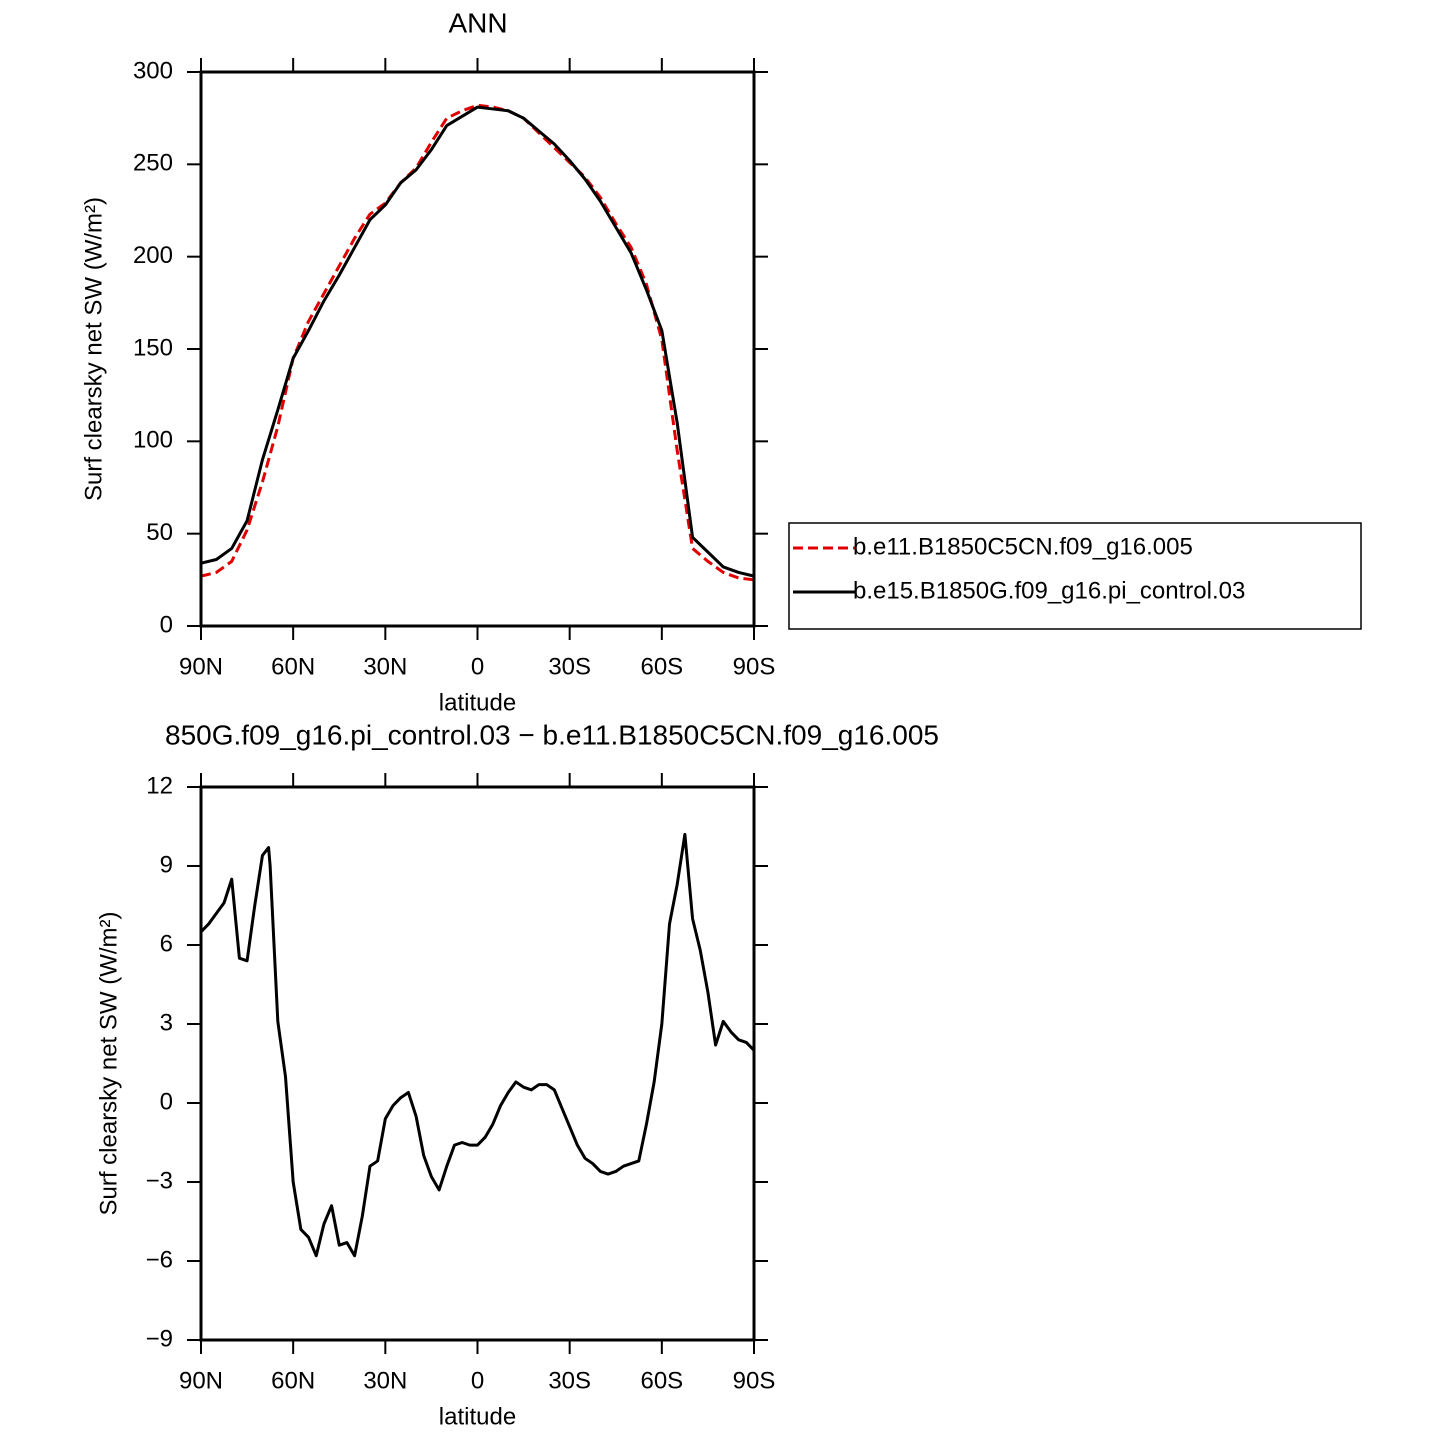 Image resolution: width=1441 pixels, height=1441 pixels. I want to click on legend-label: b.e11.B1850C5CN.f09_g16.005, so click(1023, 546).